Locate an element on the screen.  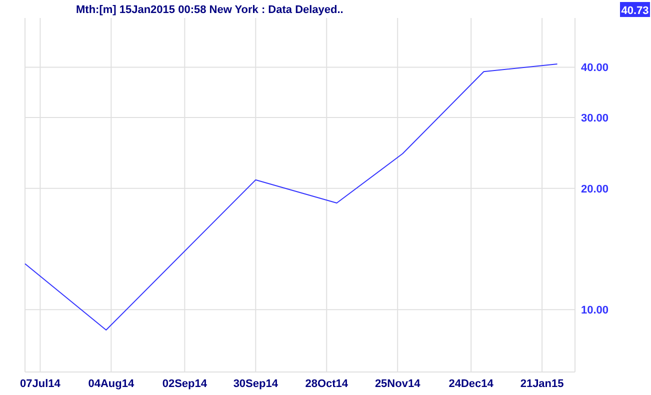
chart-title: Mth:[m] 15Jan2015 00:58 New York : Data Delayed.. is located at coordinates (210, 10).